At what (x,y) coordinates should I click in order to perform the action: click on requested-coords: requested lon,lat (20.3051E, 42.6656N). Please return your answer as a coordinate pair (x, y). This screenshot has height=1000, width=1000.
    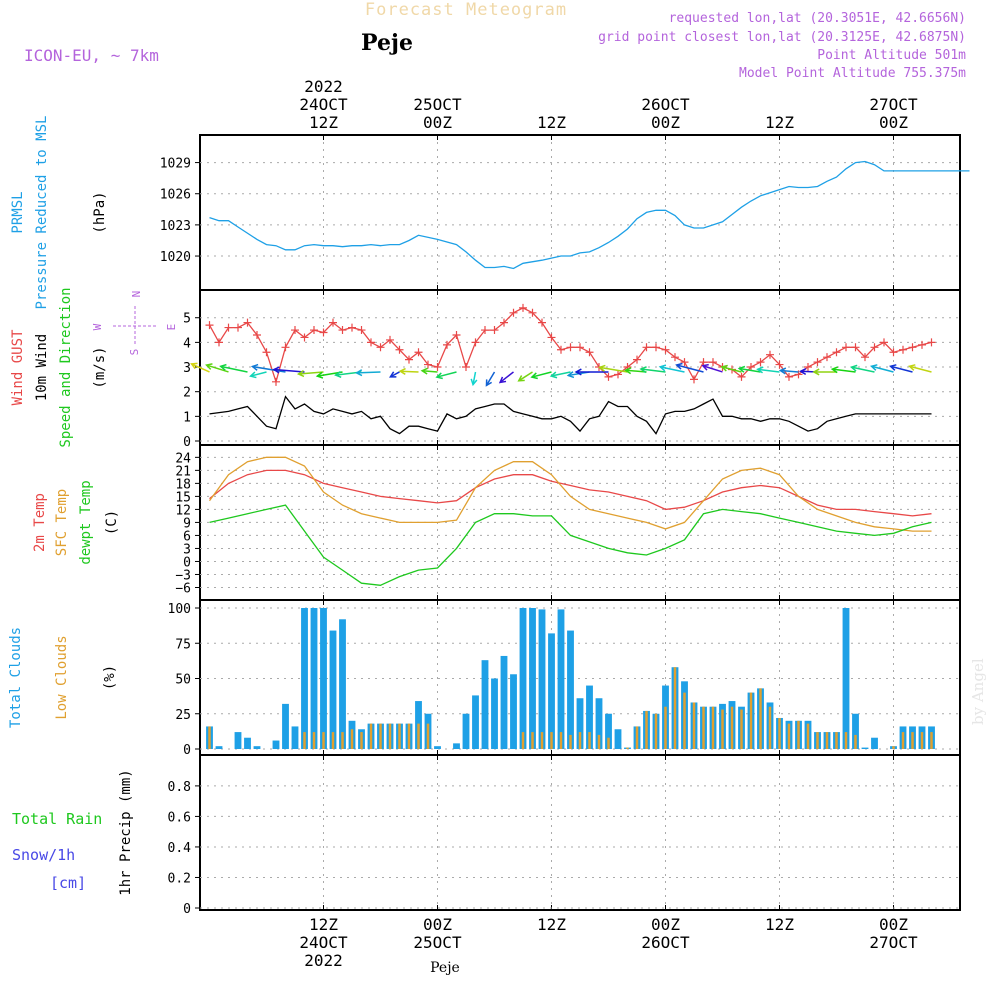
    Looking at the image, I should click on (817, 18).